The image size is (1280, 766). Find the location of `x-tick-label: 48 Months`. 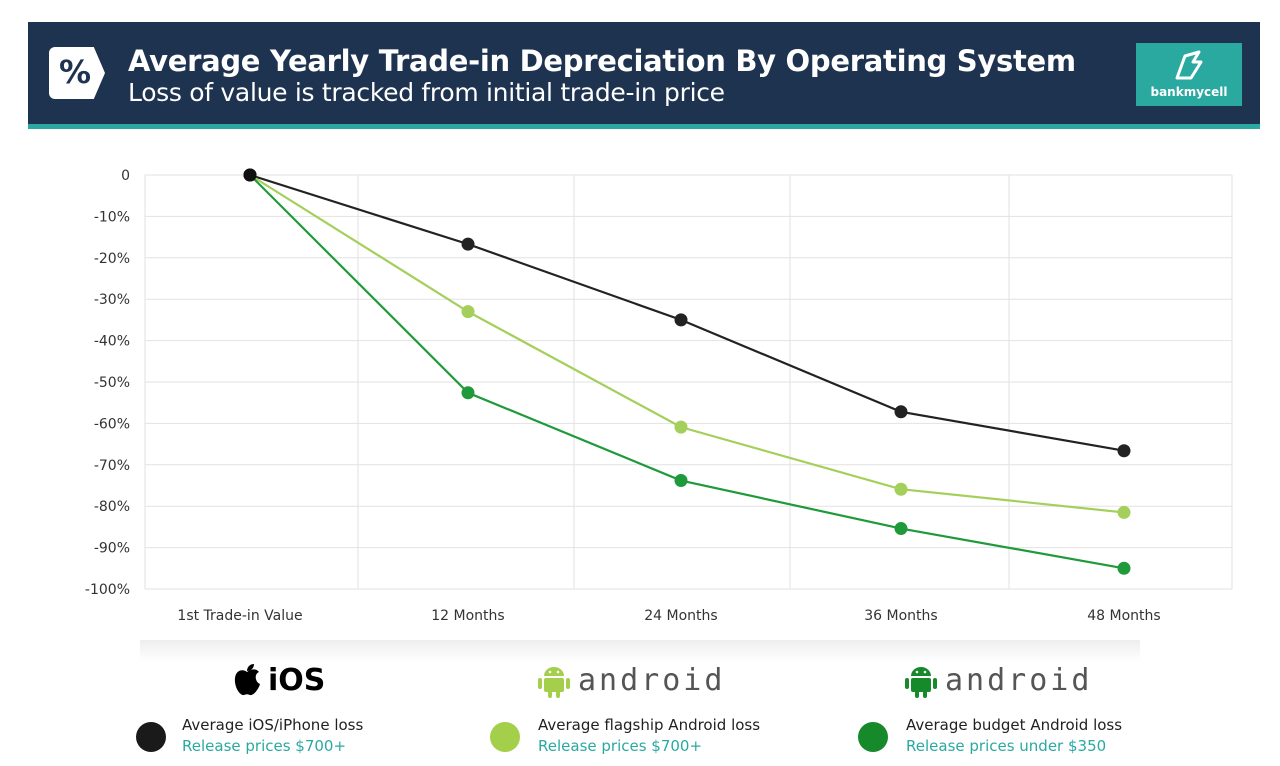

x-tick-label: 48 Months is located at coordinates (1123, 616).